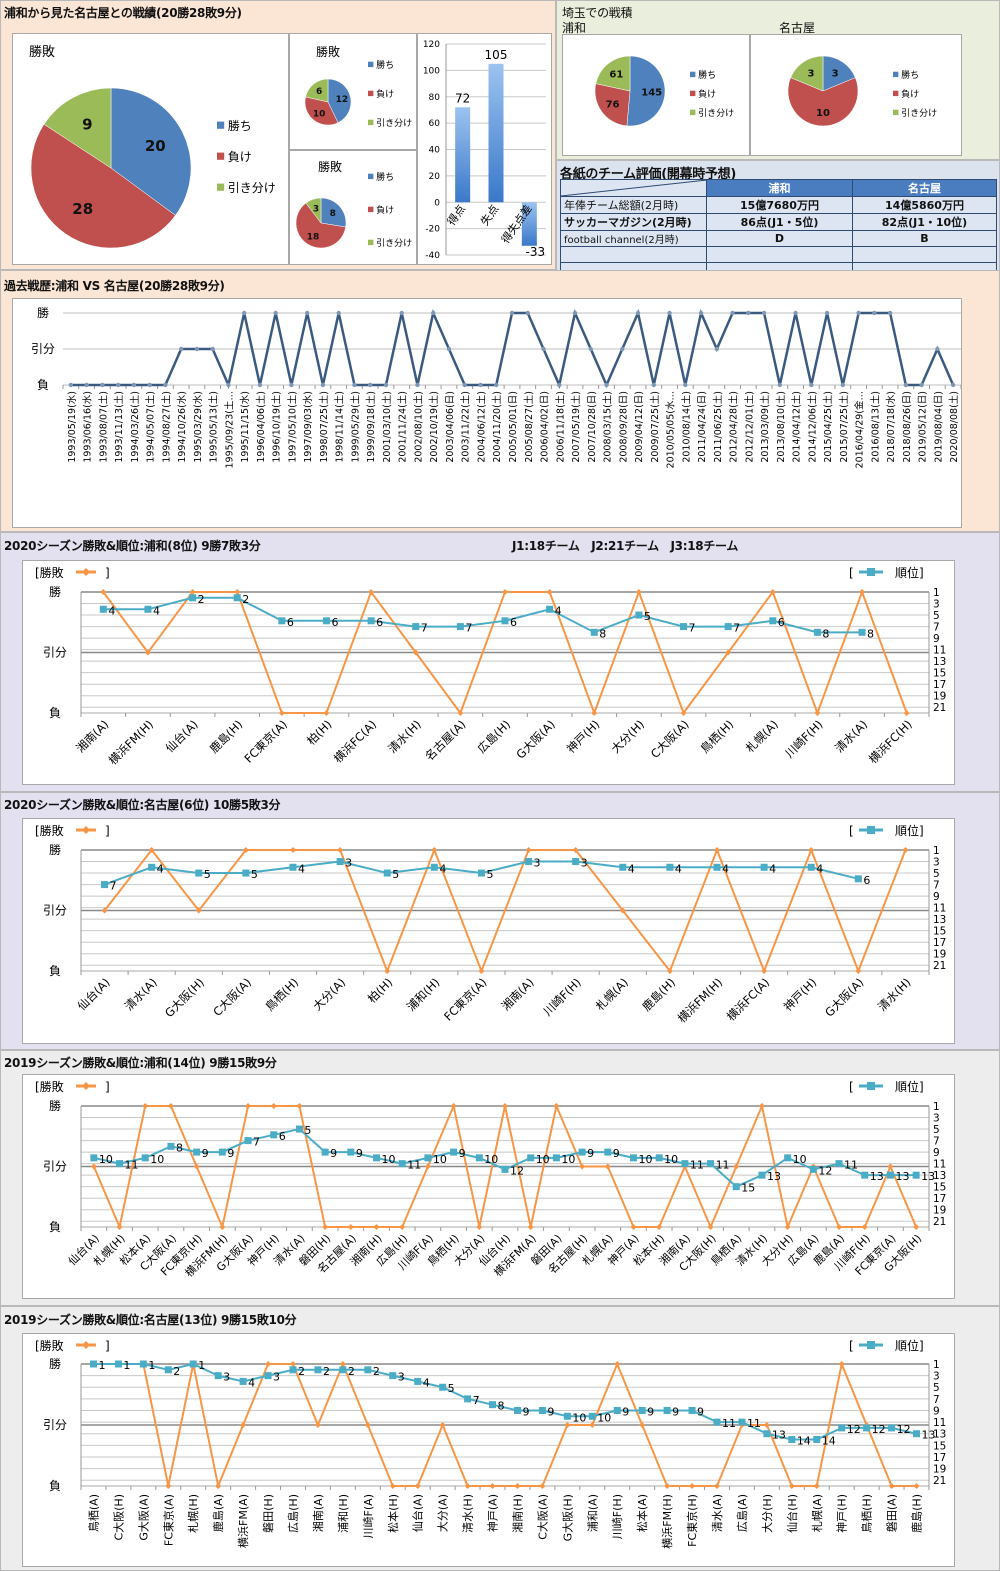 The height and width of the screenshot is (1571, 1000). I want to click on x-tick-label: 2011/06/25(土), so click(718, 427).